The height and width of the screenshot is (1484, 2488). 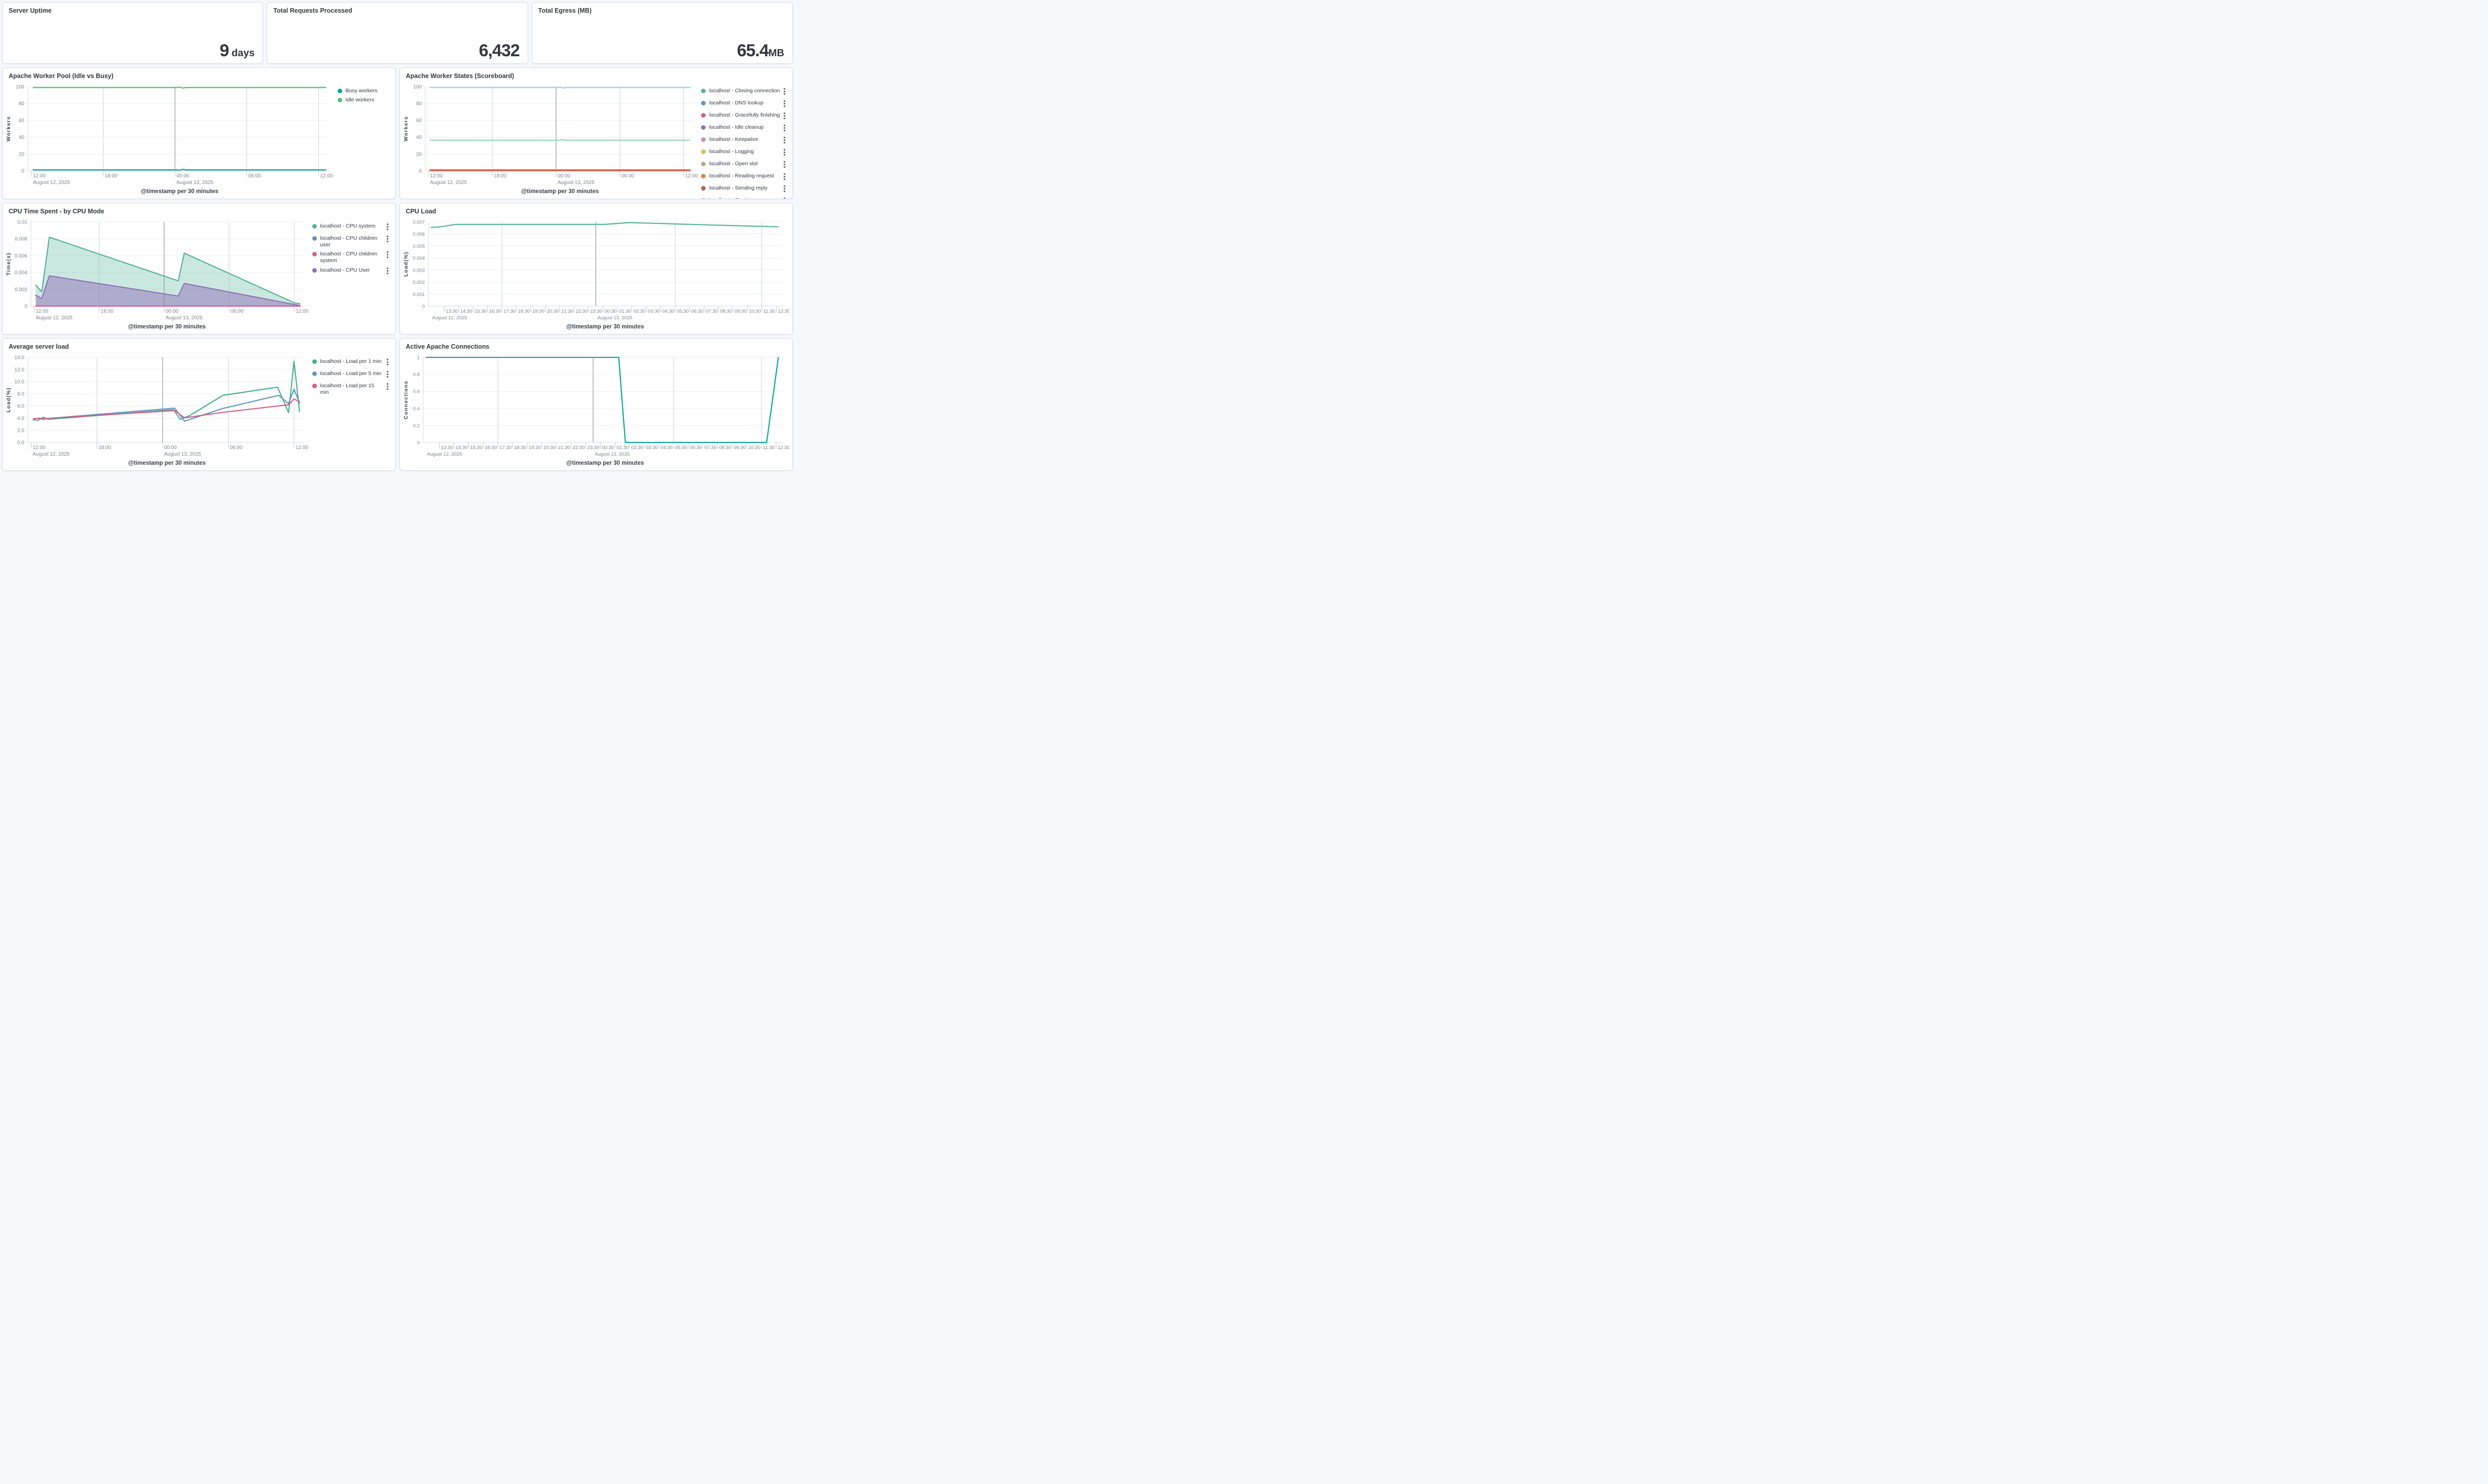 I want to click on legend-item: localhost - Sending reply, so click(x=743, y=190).